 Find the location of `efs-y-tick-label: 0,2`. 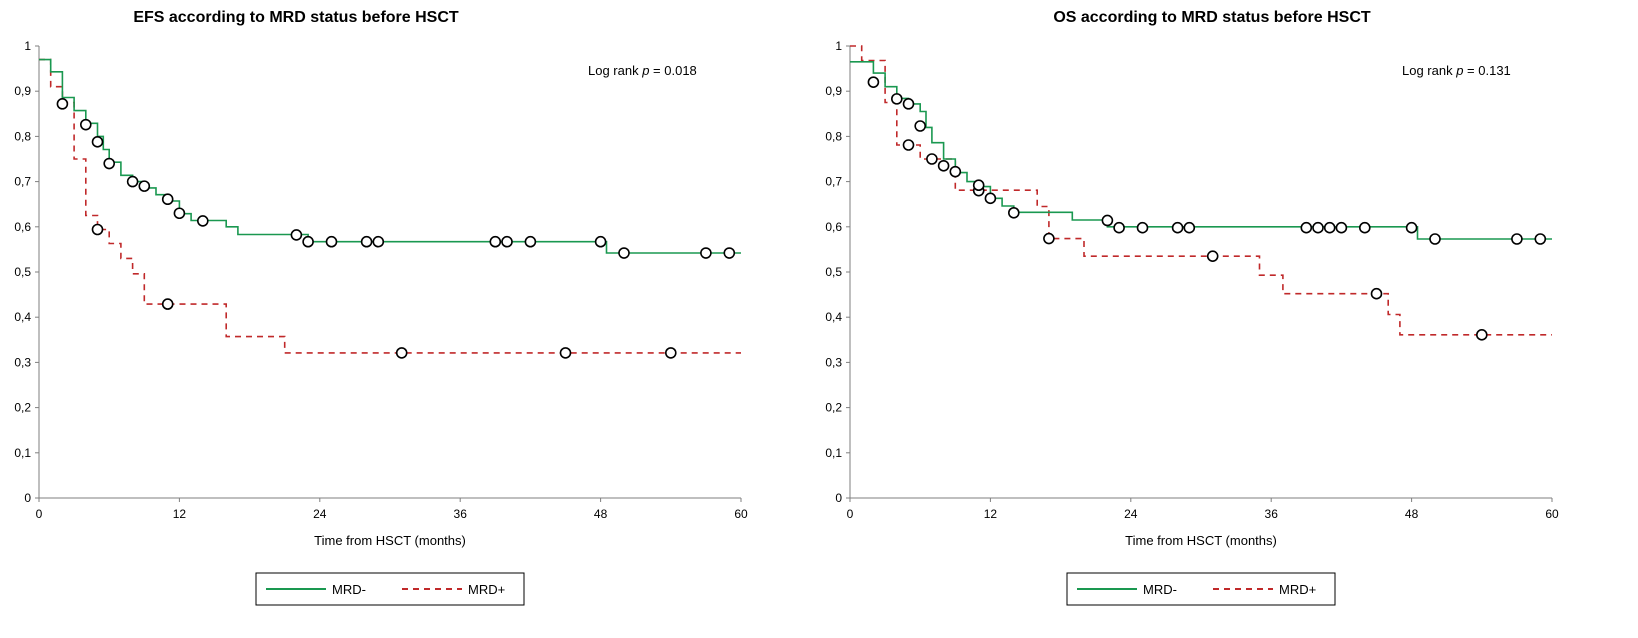

efs-y-tick-label: 0,2 is located at coordinates (22, 408).